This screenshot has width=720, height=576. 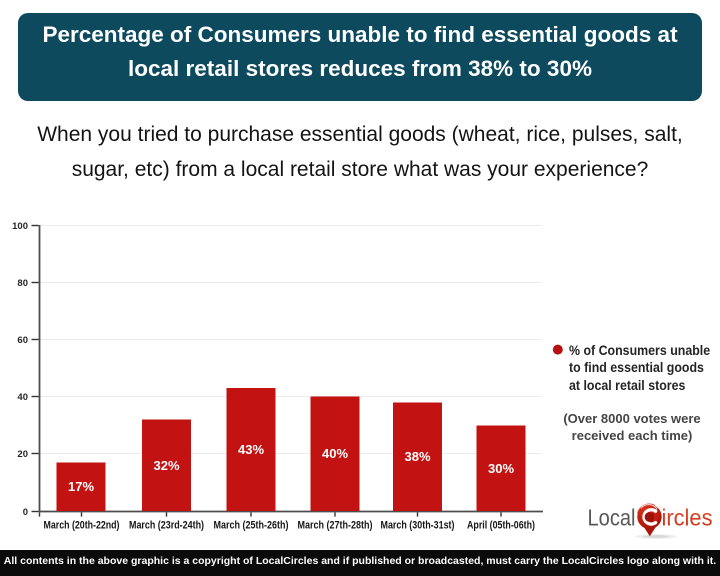 What do you see at coordinates (166, 526) in the screenshot?
I see `svg-text: March (23rd-24th)` at bounding box center [166, 526].